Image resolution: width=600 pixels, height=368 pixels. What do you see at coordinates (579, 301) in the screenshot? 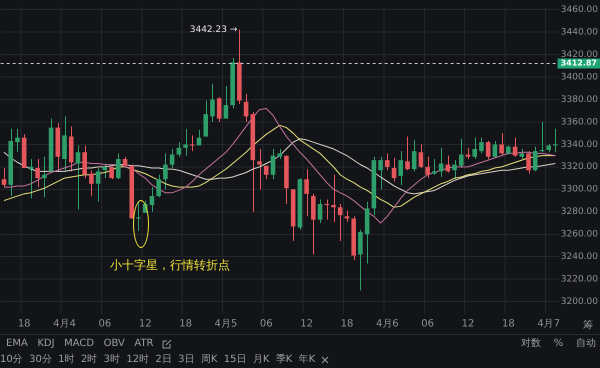
I see `y-tick-label: 3200.00` at bounding box center [579, 301].